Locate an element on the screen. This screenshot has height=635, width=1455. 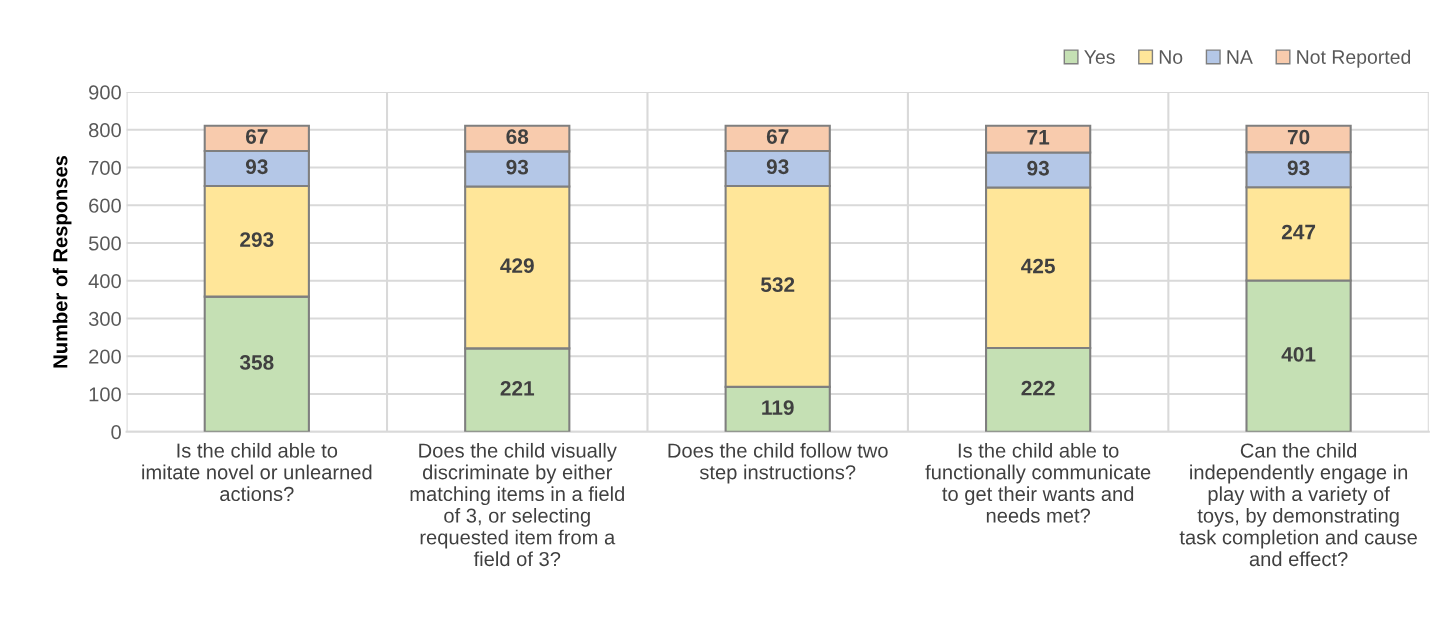
y-tick-label: 400 is located at coordinates (104, 281).